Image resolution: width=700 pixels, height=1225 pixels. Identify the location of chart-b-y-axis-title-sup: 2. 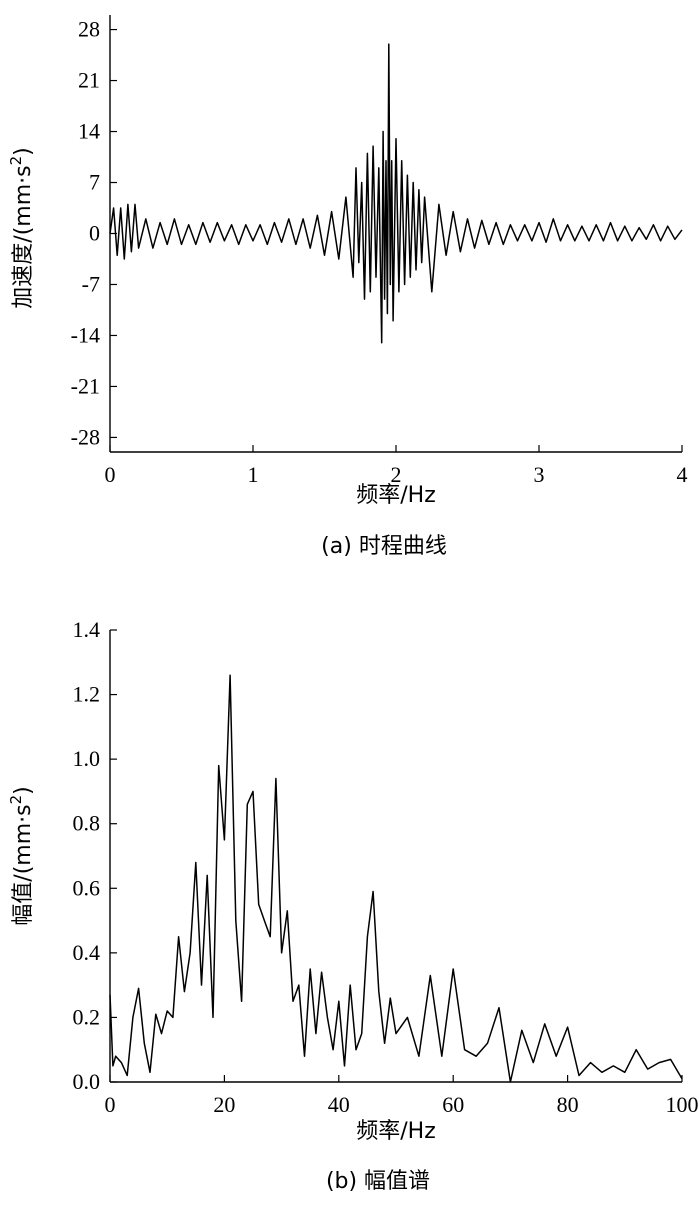
(16, 800).